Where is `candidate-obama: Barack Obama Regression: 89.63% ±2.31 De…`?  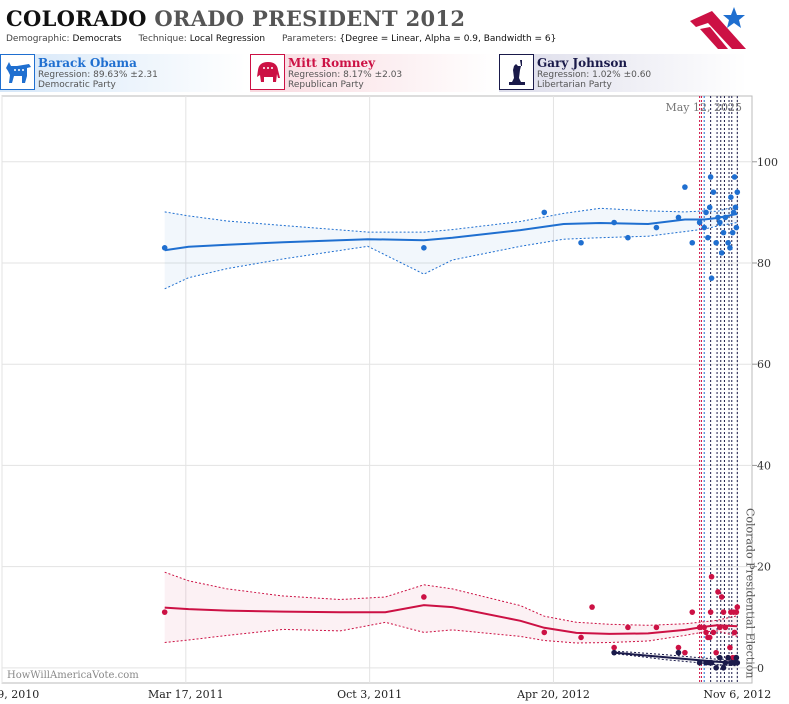
candidate-obama: Barack Obama Regression: 89.63% ±2.31 De… is located at coordinates (123, 73).